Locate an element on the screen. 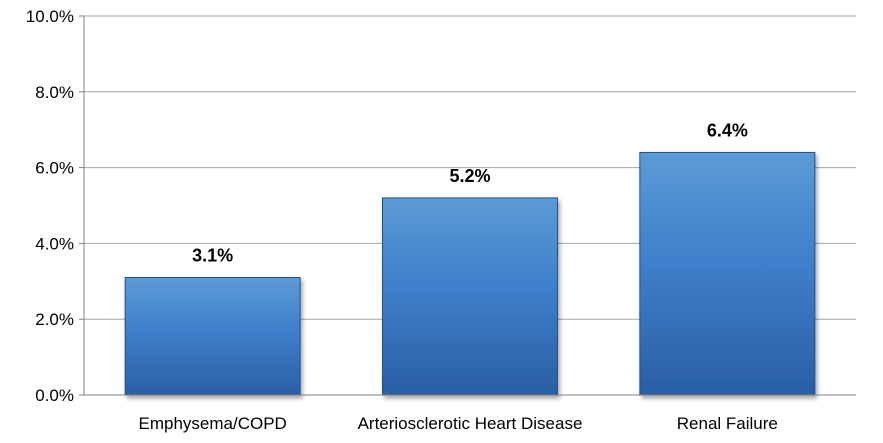  x-tick-label: Renal Failure is located at coordinates (727, 423).